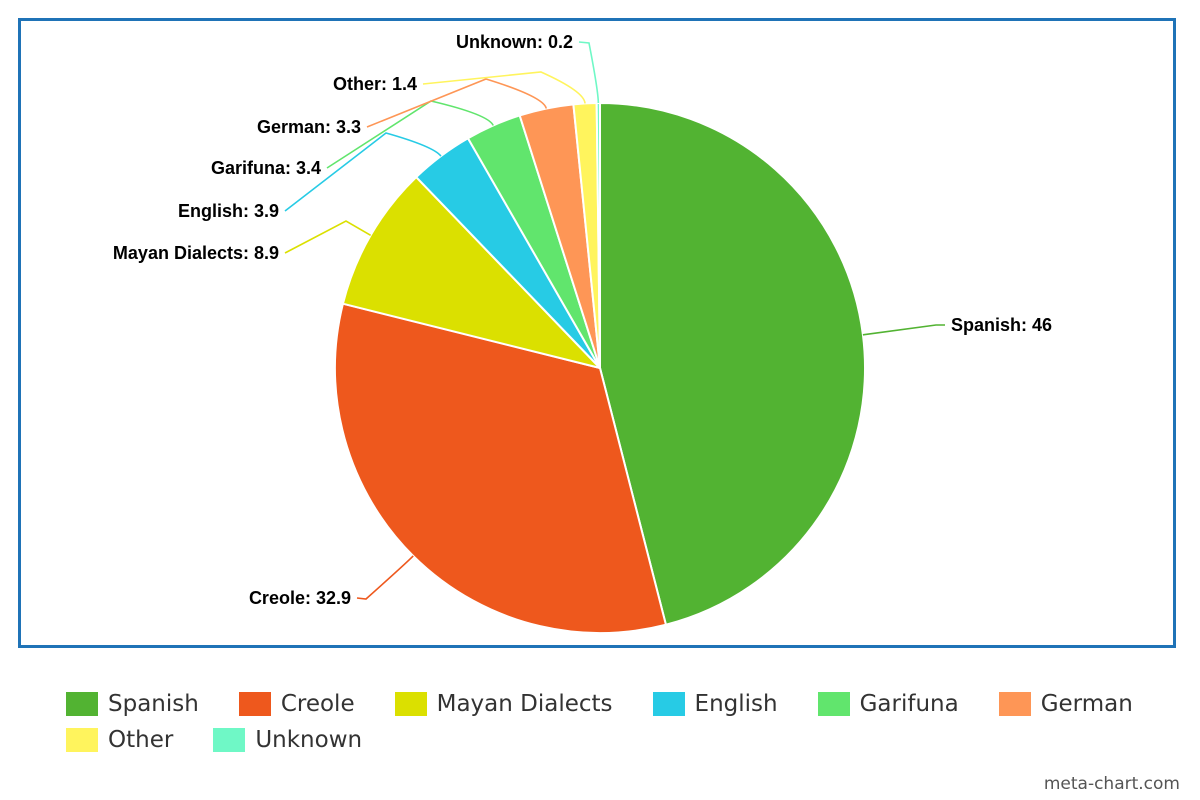 This screenshot has height=800, width=1200. I want to click on legend-item-garifuna: Garifuna, so click(888, 704).